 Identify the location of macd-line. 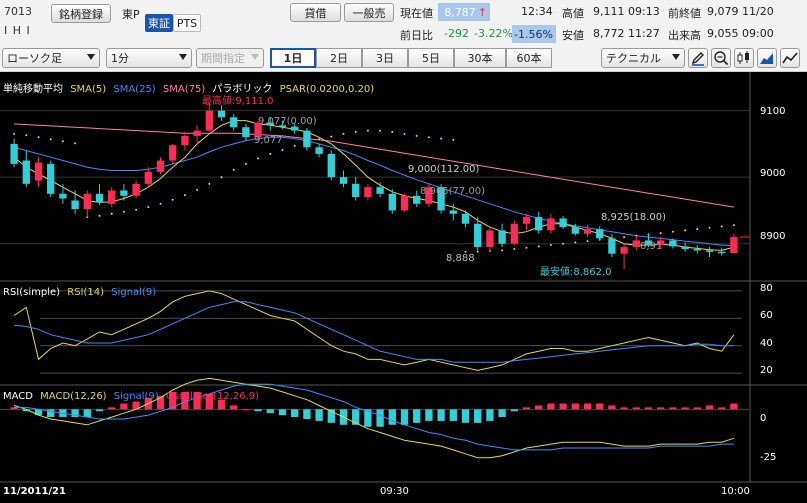
(374, 418).